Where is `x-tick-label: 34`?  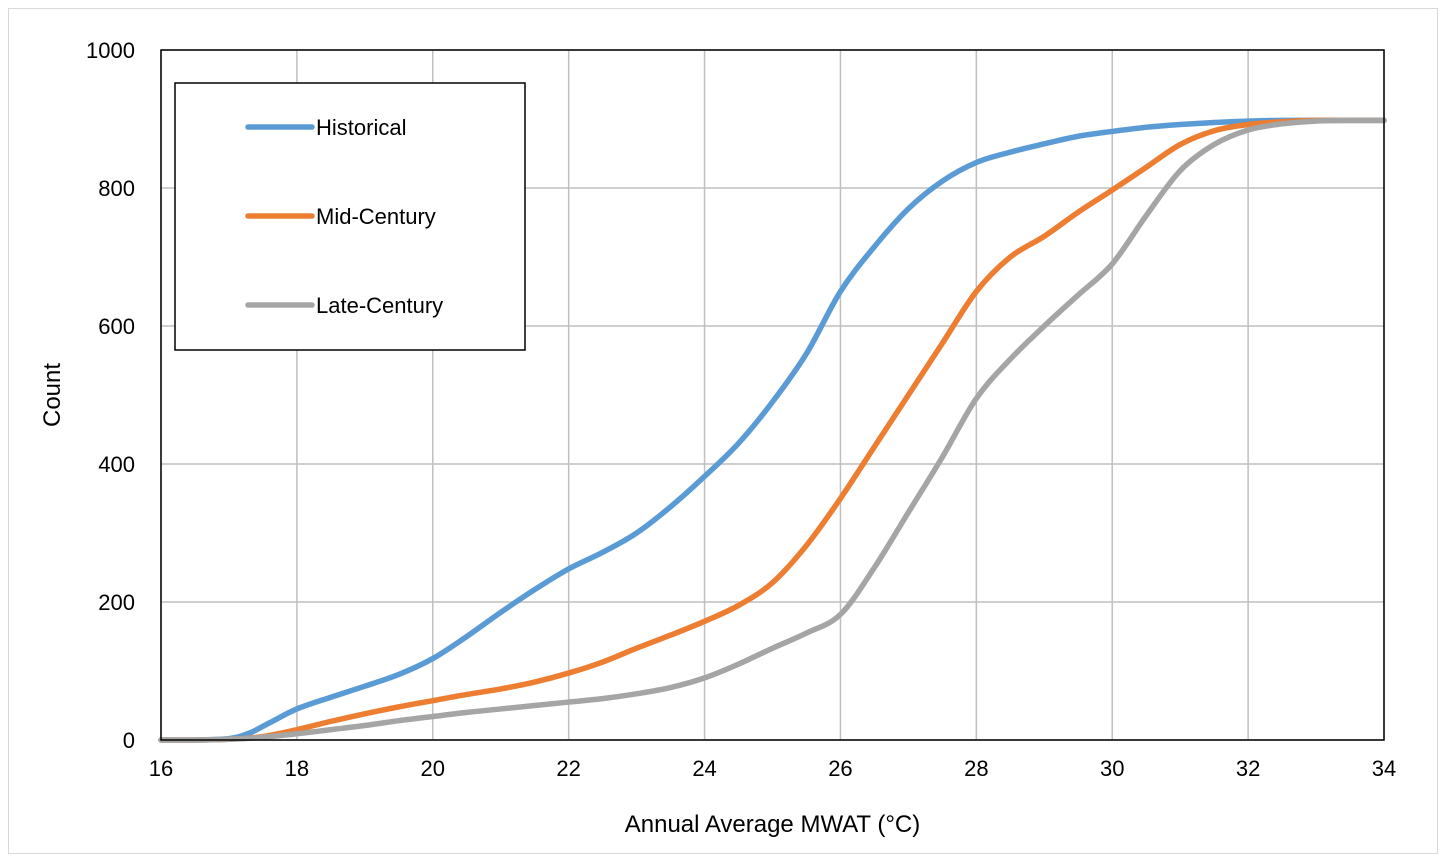
x-tick-label: 34 is located at coordinates (1384, 768).